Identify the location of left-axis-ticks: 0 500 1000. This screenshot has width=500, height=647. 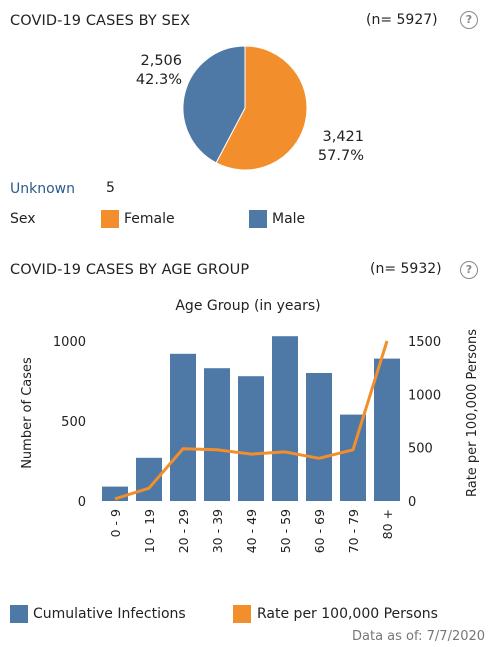
(69, 422).